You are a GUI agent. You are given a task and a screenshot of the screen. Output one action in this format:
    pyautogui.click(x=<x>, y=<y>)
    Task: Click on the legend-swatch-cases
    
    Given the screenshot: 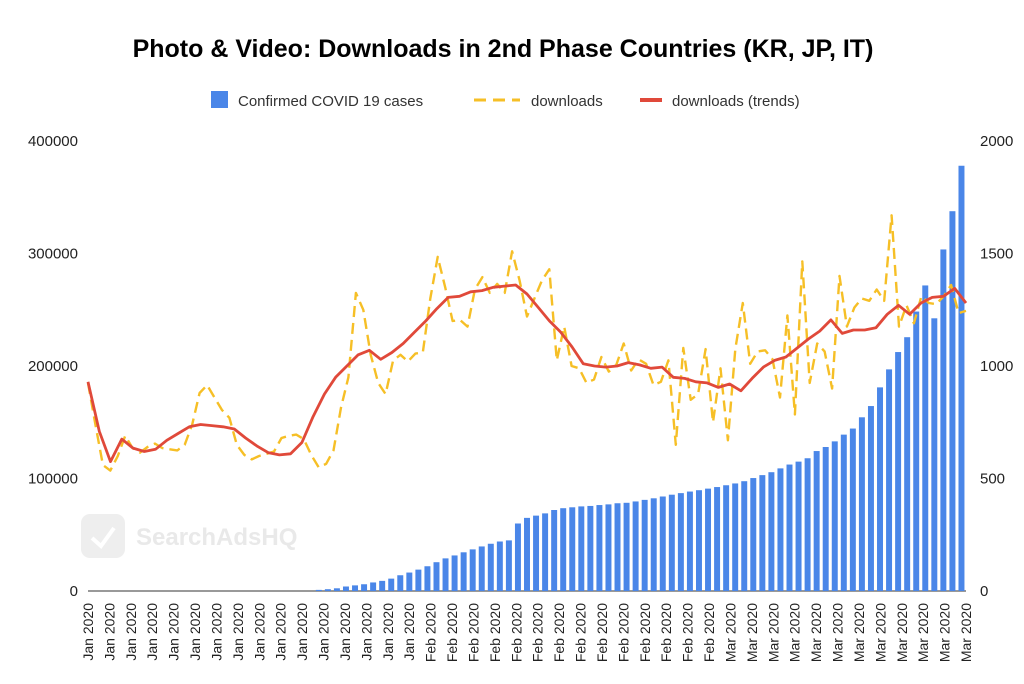 What is the action you would take?
    pyautogui.click(x=219, y=99)
    